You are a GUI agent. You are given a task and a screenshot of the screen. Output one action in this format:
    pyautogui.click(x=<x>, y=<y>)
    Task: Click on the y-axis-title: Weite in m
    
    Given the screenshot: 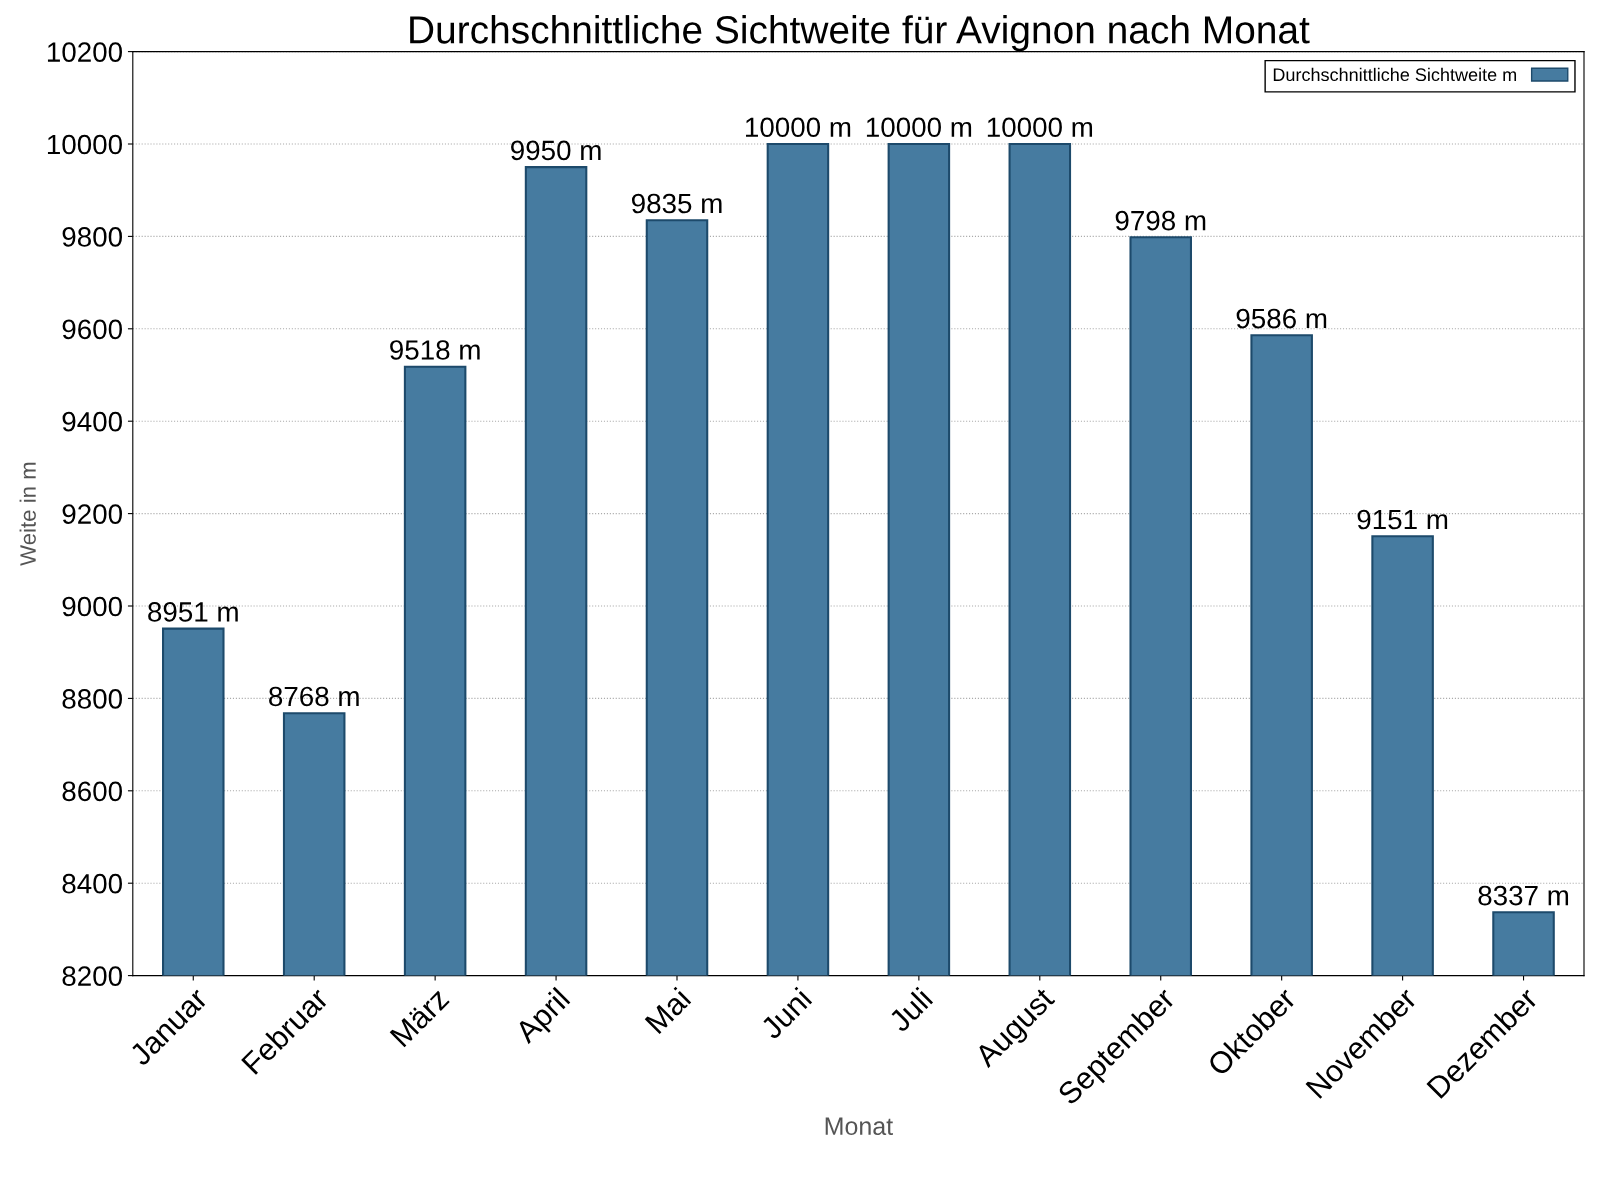 What is the action you would take?
    pyautogui.click(x=27, y=514)
    